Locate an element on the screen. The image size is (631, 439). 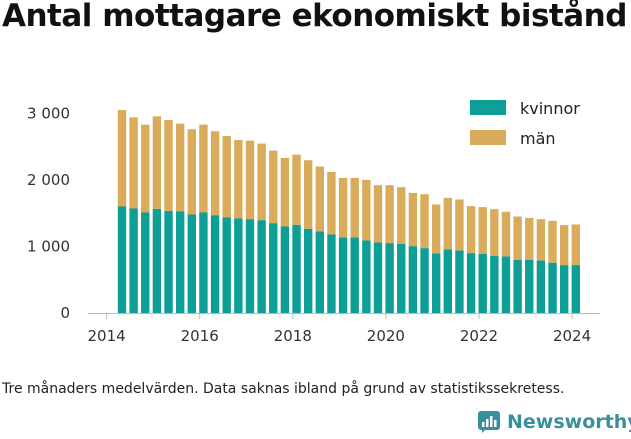
x-tick-label: 2024 is located at coordinates (572, 336).